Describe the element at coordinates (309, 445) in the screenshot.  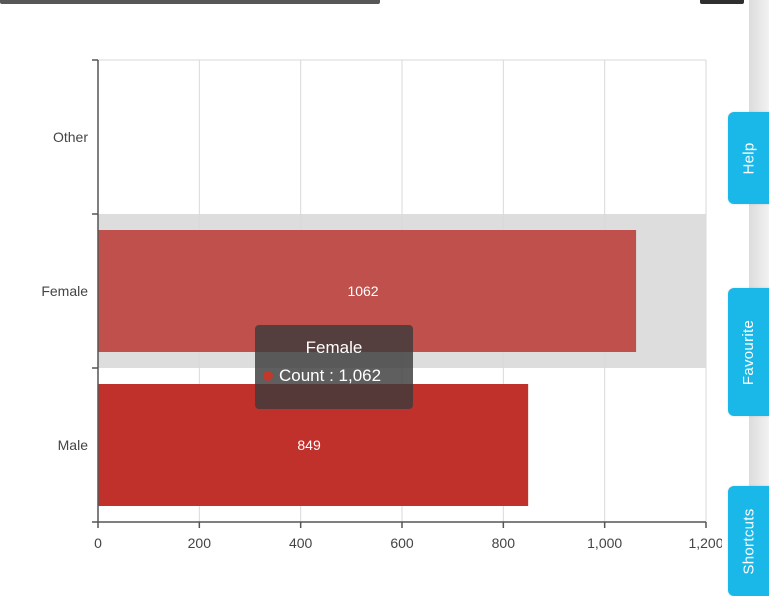
I see `data-label-male: 849` at that location.